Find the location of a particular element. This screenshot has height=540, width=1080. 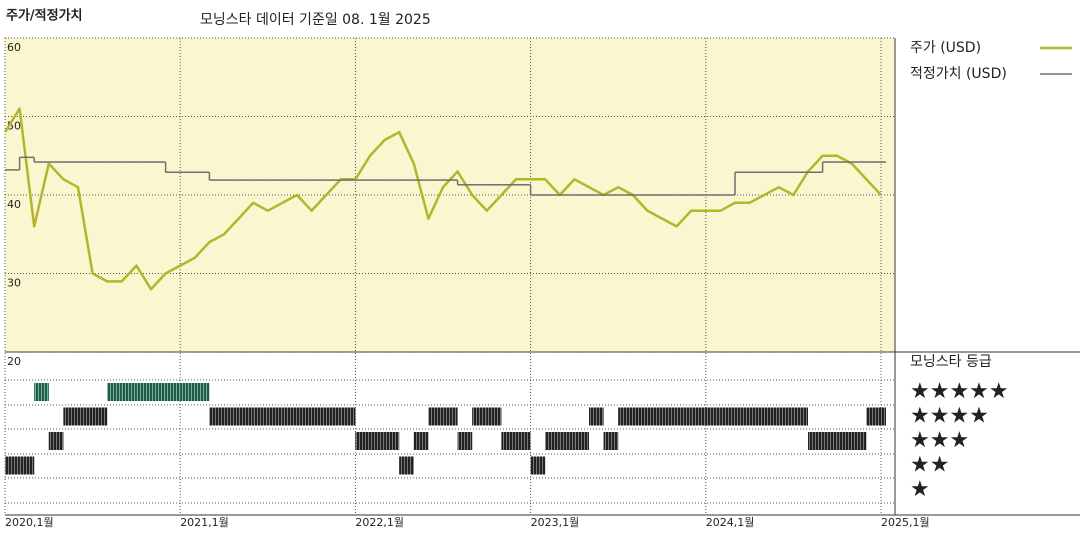

y-tick-label: 20 is located at coordinates (14, 361).